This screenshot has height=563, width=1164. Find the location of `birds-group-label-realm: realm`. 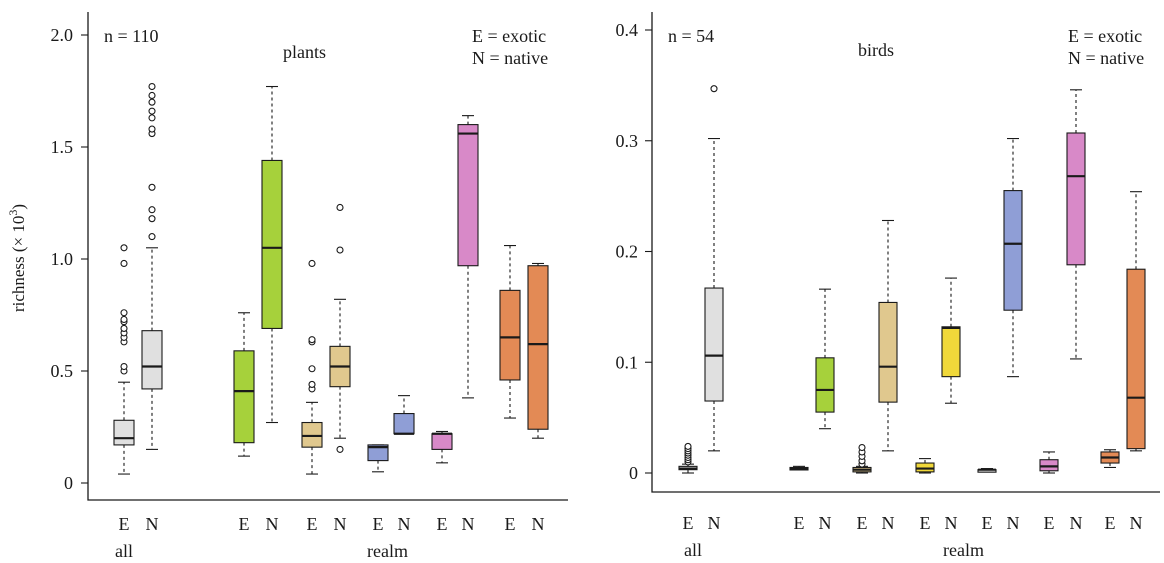

birds-group-label-realm: realm is located at coordinates (963, 550).